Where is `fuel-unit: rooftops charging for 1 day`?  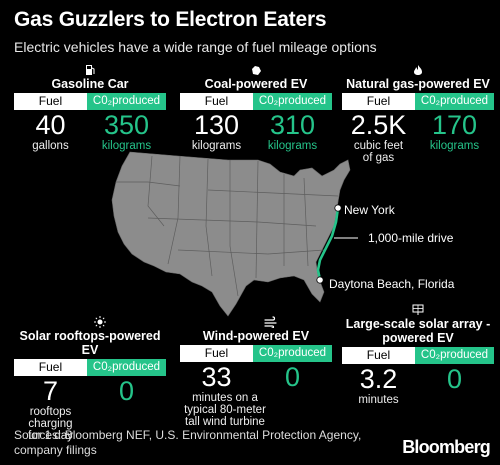
fuel-unit: rooftops charging for 1 day is located at coordinates (50, 424).